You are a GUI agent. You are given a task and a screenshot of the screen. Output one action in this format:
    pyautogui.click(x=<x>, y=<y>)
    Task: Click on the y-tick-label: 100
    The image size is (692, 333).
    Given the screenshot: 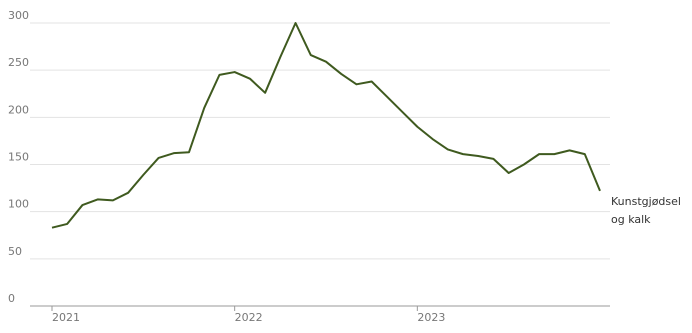 What is the action you would take?
    pyautogui.click(x=18, y=204)
    